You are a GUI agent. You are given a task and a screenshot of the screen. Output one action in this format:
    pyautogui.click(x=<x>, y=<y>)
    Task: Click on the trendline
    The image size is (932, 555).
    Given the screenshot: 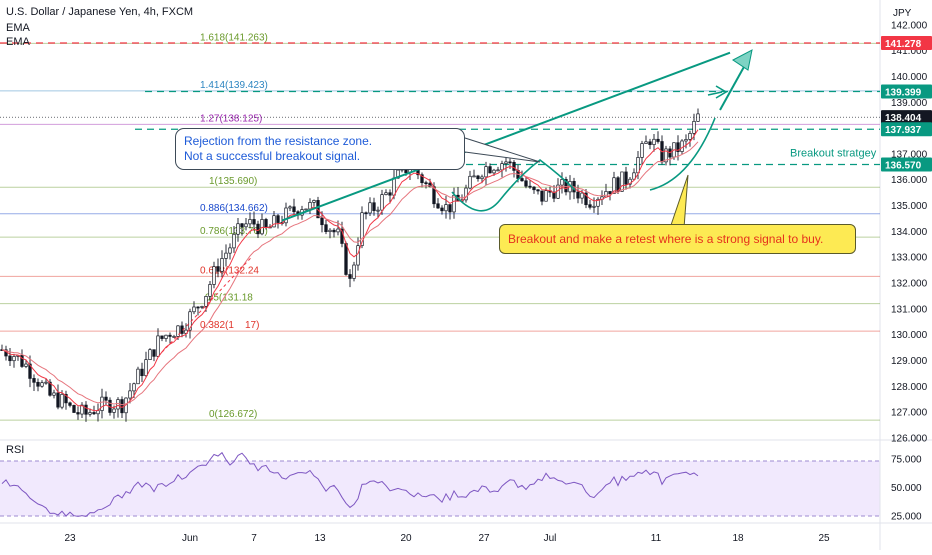 What is the action you would take?
    pyautogui.click(x=506, y=136)
    